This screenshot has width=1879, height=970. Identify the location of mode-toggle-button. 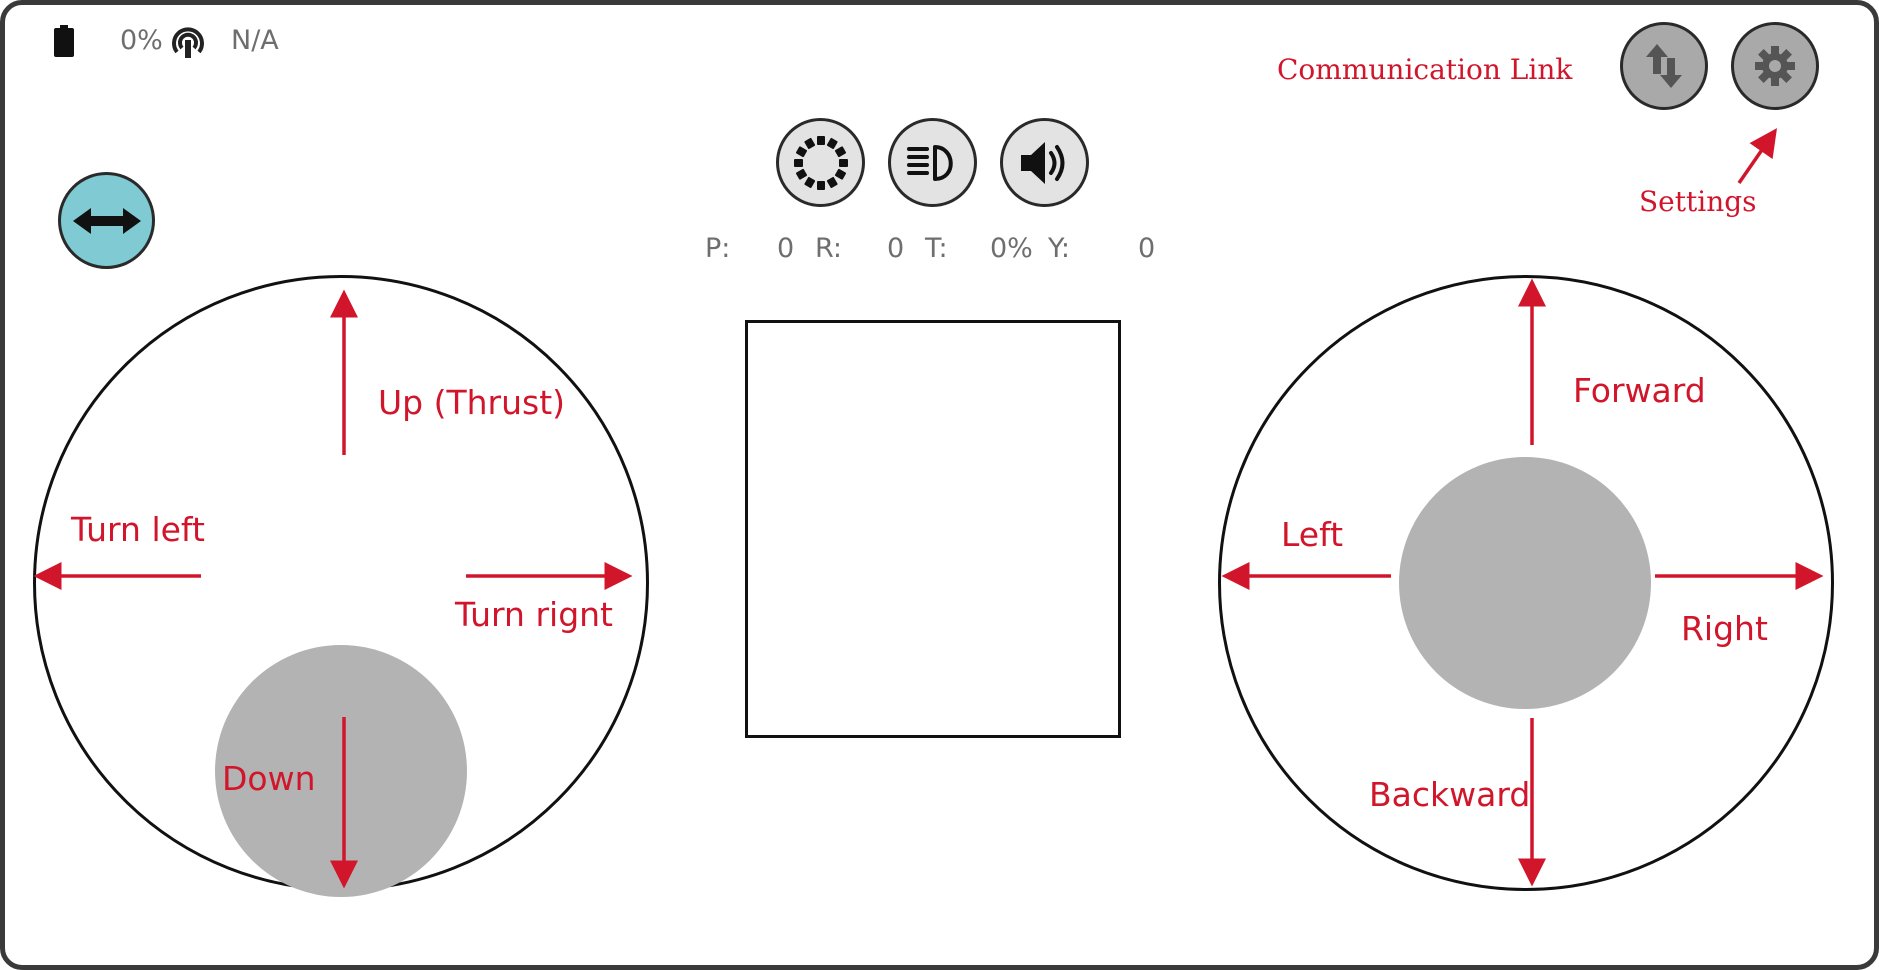
(106, 220).